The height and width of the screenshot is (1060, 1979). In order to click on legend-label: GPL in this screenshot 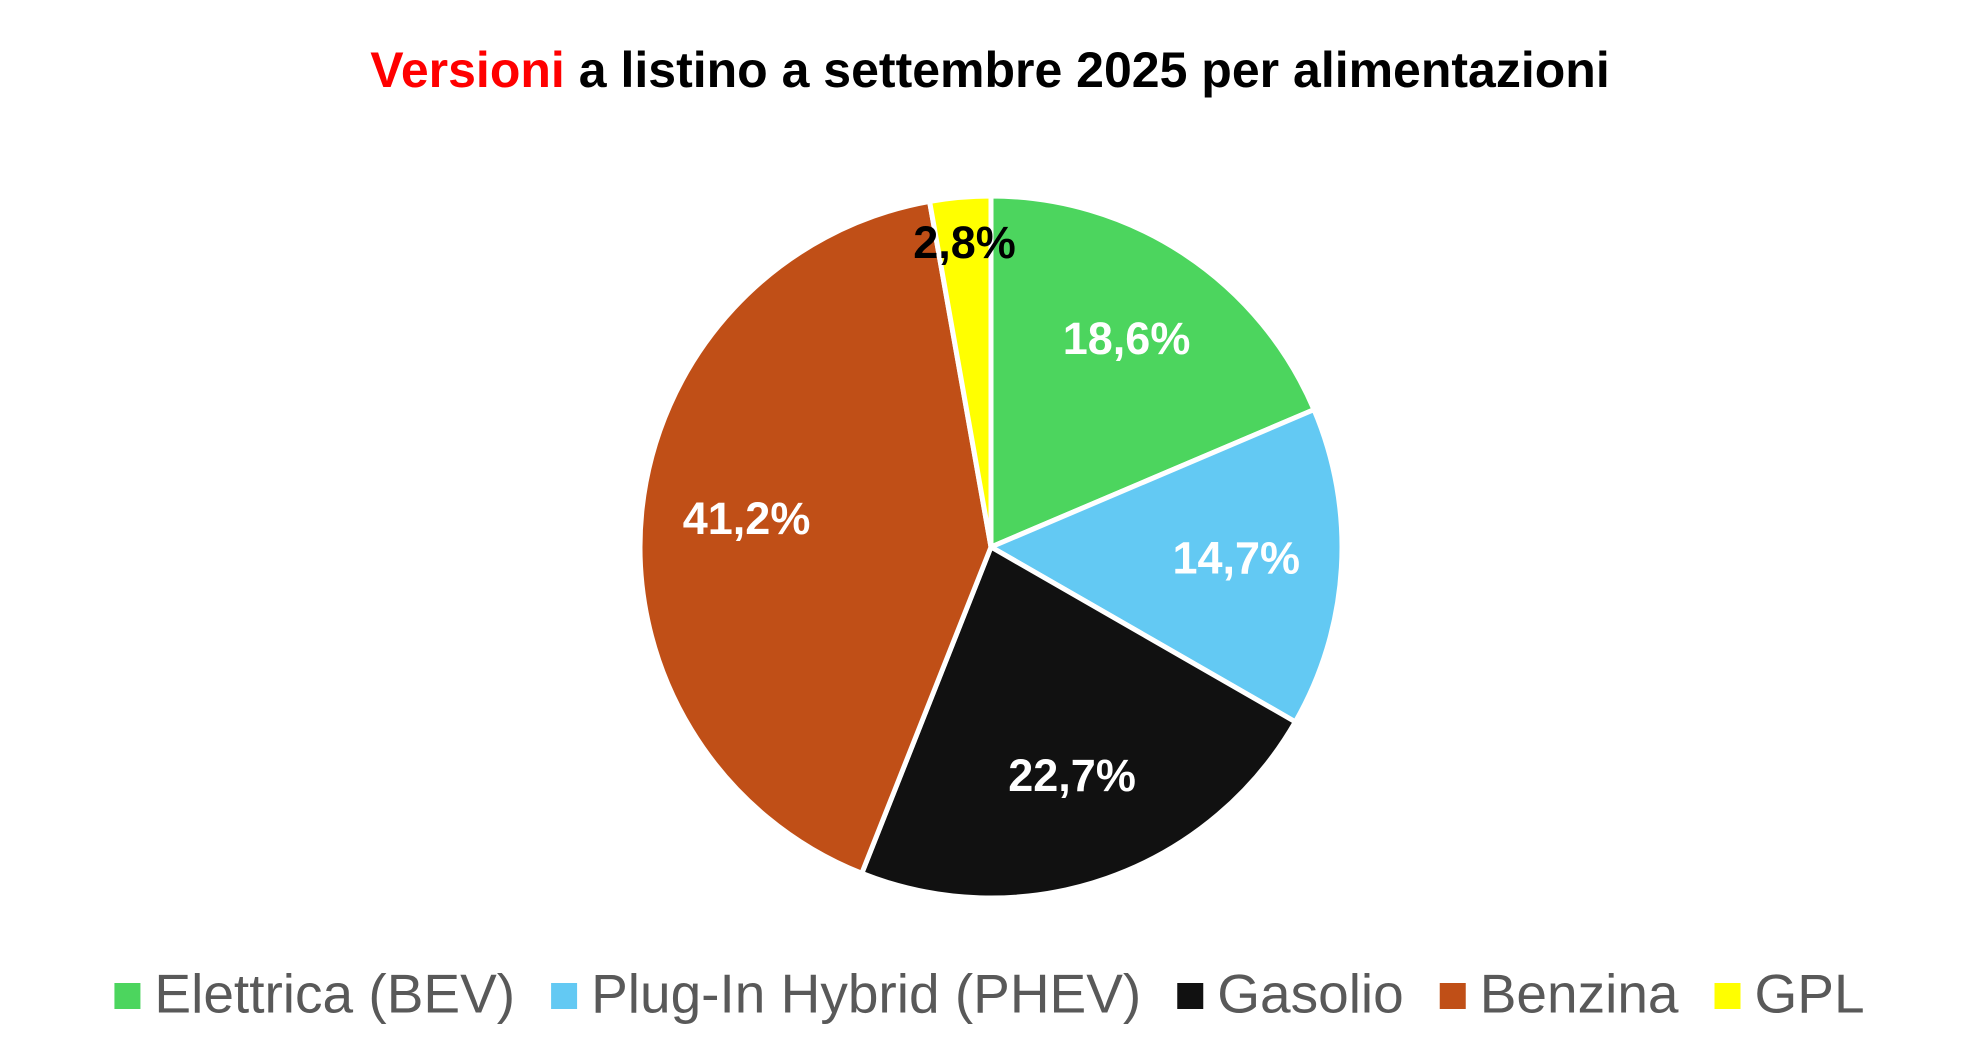, I will do `click(1810, 994)`.